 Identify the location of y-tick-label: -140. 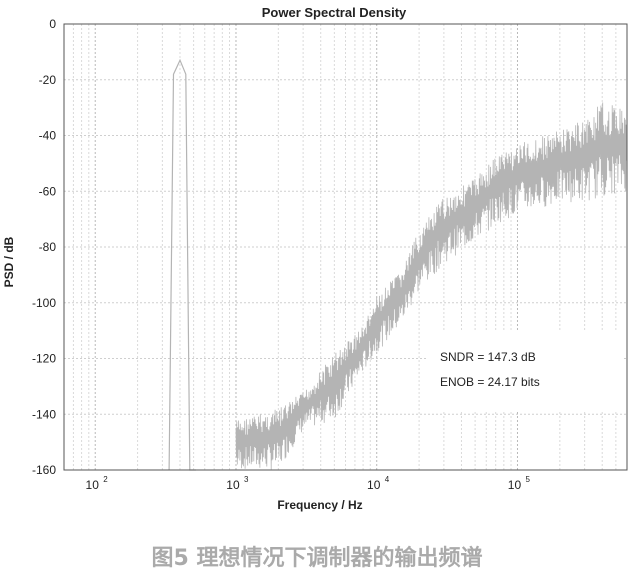
(44, 414).